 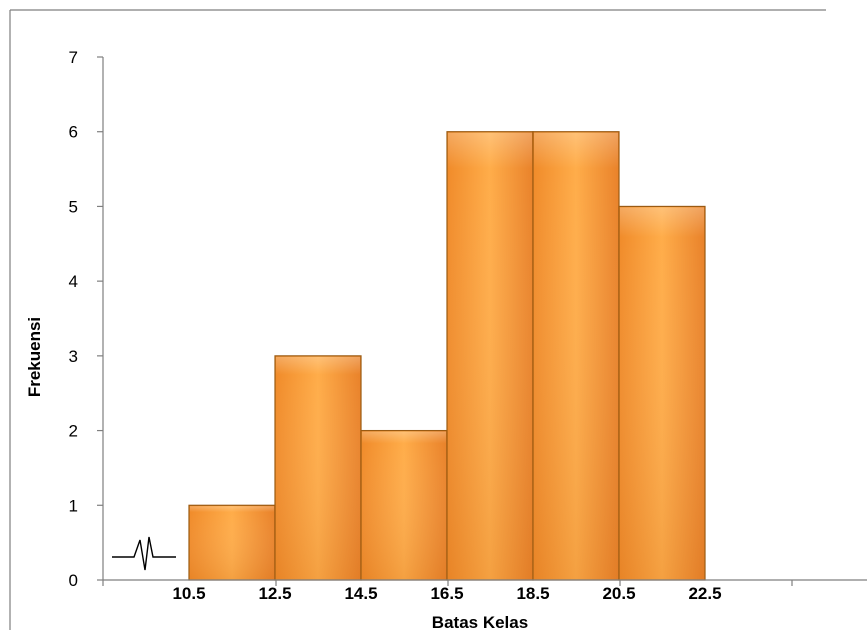 I want to click on y-tick-label: 0, so click(x=73, y=580).